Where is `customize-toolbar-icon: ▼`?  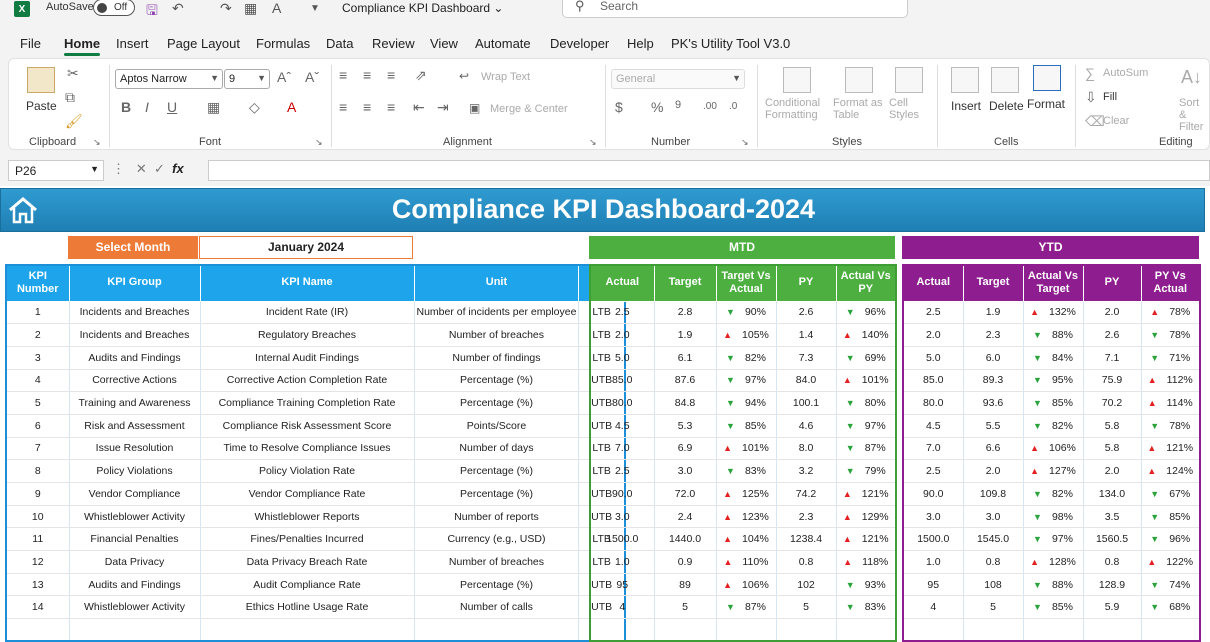
customize-toolbar-icon: ▼ is located at coordinates (315, 8).